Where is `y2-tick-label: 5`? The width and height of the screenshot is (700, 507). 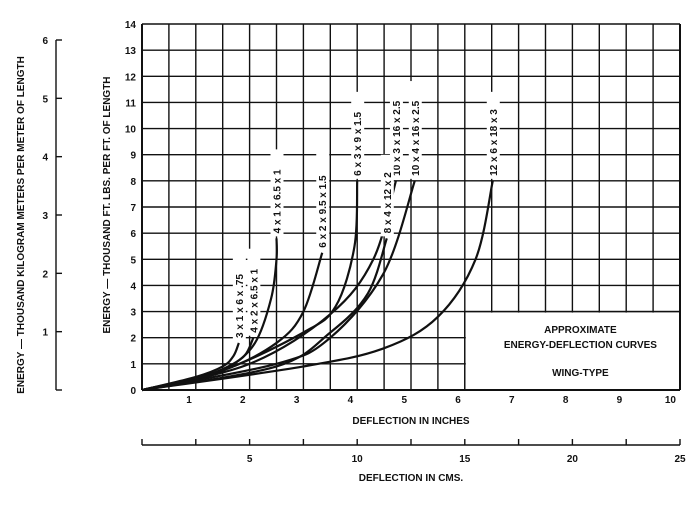
y2-tick-label: 5 is located at coordinates (45, 99).